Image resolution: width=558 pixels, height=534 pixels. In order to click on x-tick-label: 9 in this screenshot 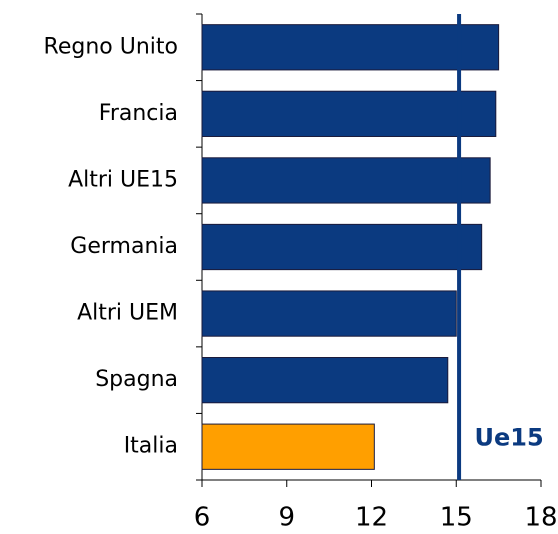, I will do `click(286, 518)`.